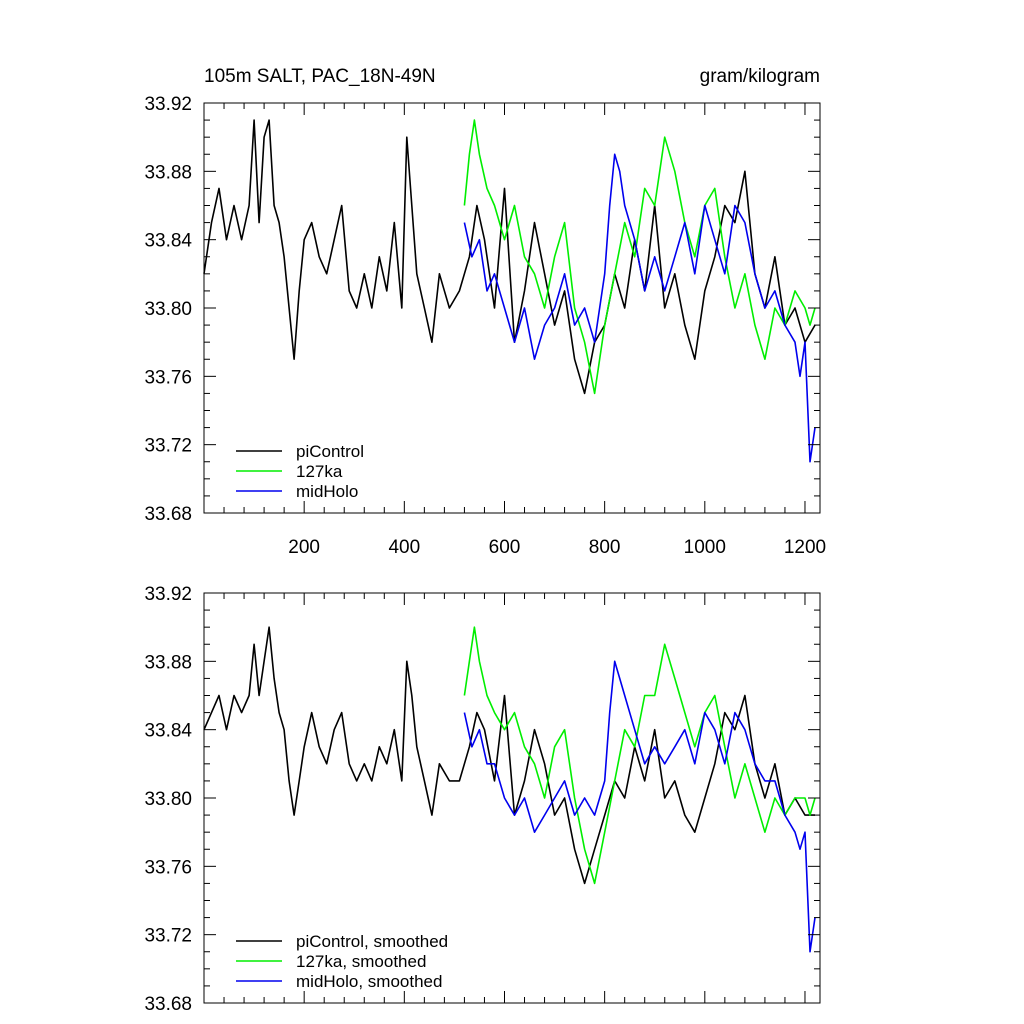 Image resolution: width=1024 pixels, height=1024 pixels. I want to click on legend-label: midHolo, smoothed, so click(369, 981).